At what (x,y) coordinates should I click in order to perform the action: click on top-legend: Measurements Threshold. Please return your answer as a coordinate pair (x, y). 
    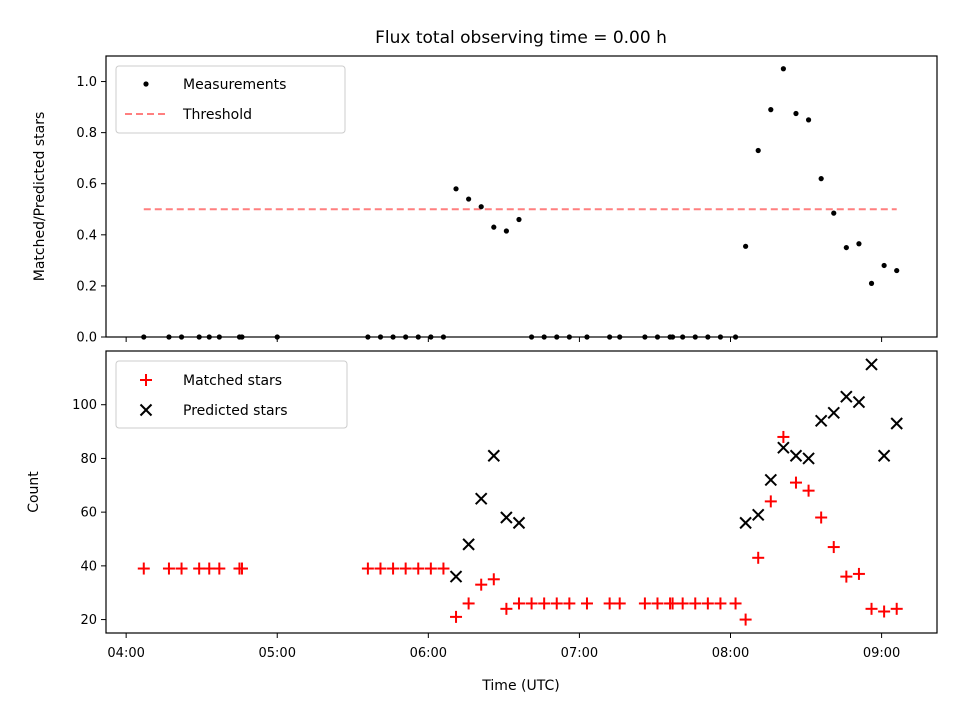
    Looking at the image, I should click on (230, 99).